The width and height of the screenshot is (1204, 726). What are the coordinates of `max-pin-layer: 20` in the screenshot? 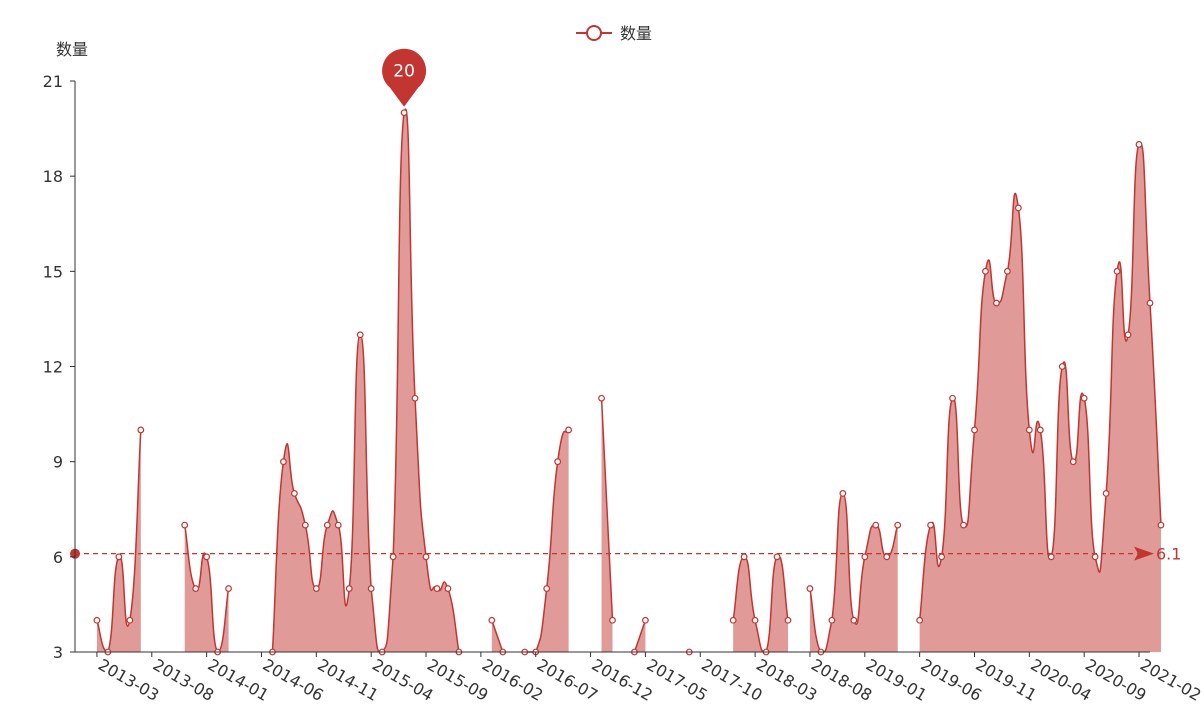 It's located at (404, 77).